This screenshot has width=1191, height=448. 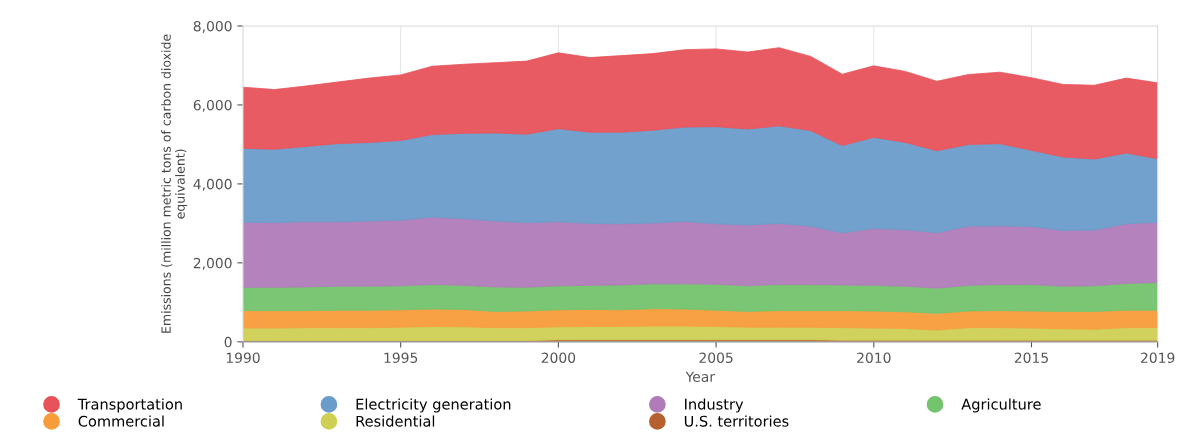 What do you see at coordinates (1031, 357) in the screenshot?
I see `x-tick-label: 2015` at bounding box center [1031, 357].